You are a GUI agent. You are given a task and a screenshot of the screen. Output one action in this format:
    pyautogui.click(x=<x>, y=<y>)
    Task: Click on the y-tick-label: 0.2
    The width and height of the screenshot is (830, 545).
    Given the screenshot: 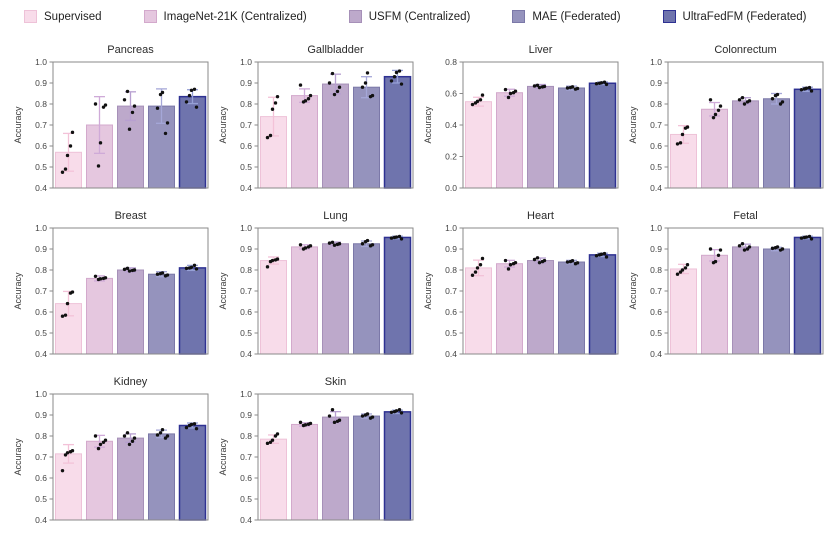 What is the action you would take?
    pyautogui.click(x=451, y=157)
    